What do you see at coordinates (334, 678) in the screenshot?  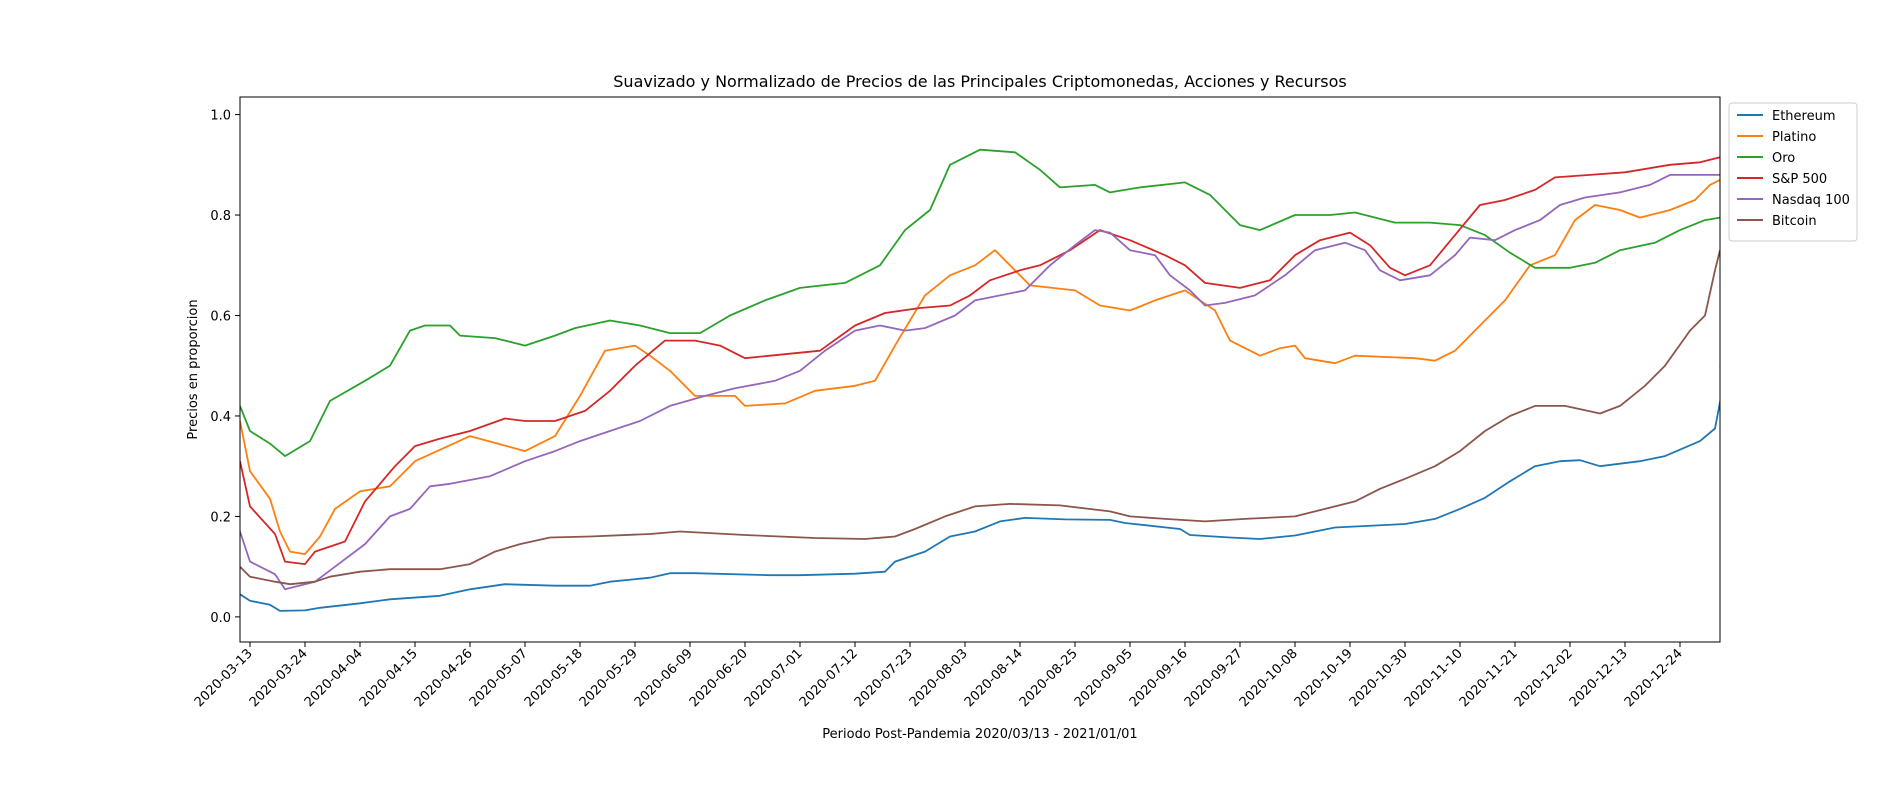 I see `x-tick-label: 2020-04-04` at bounding box center [334, 678].